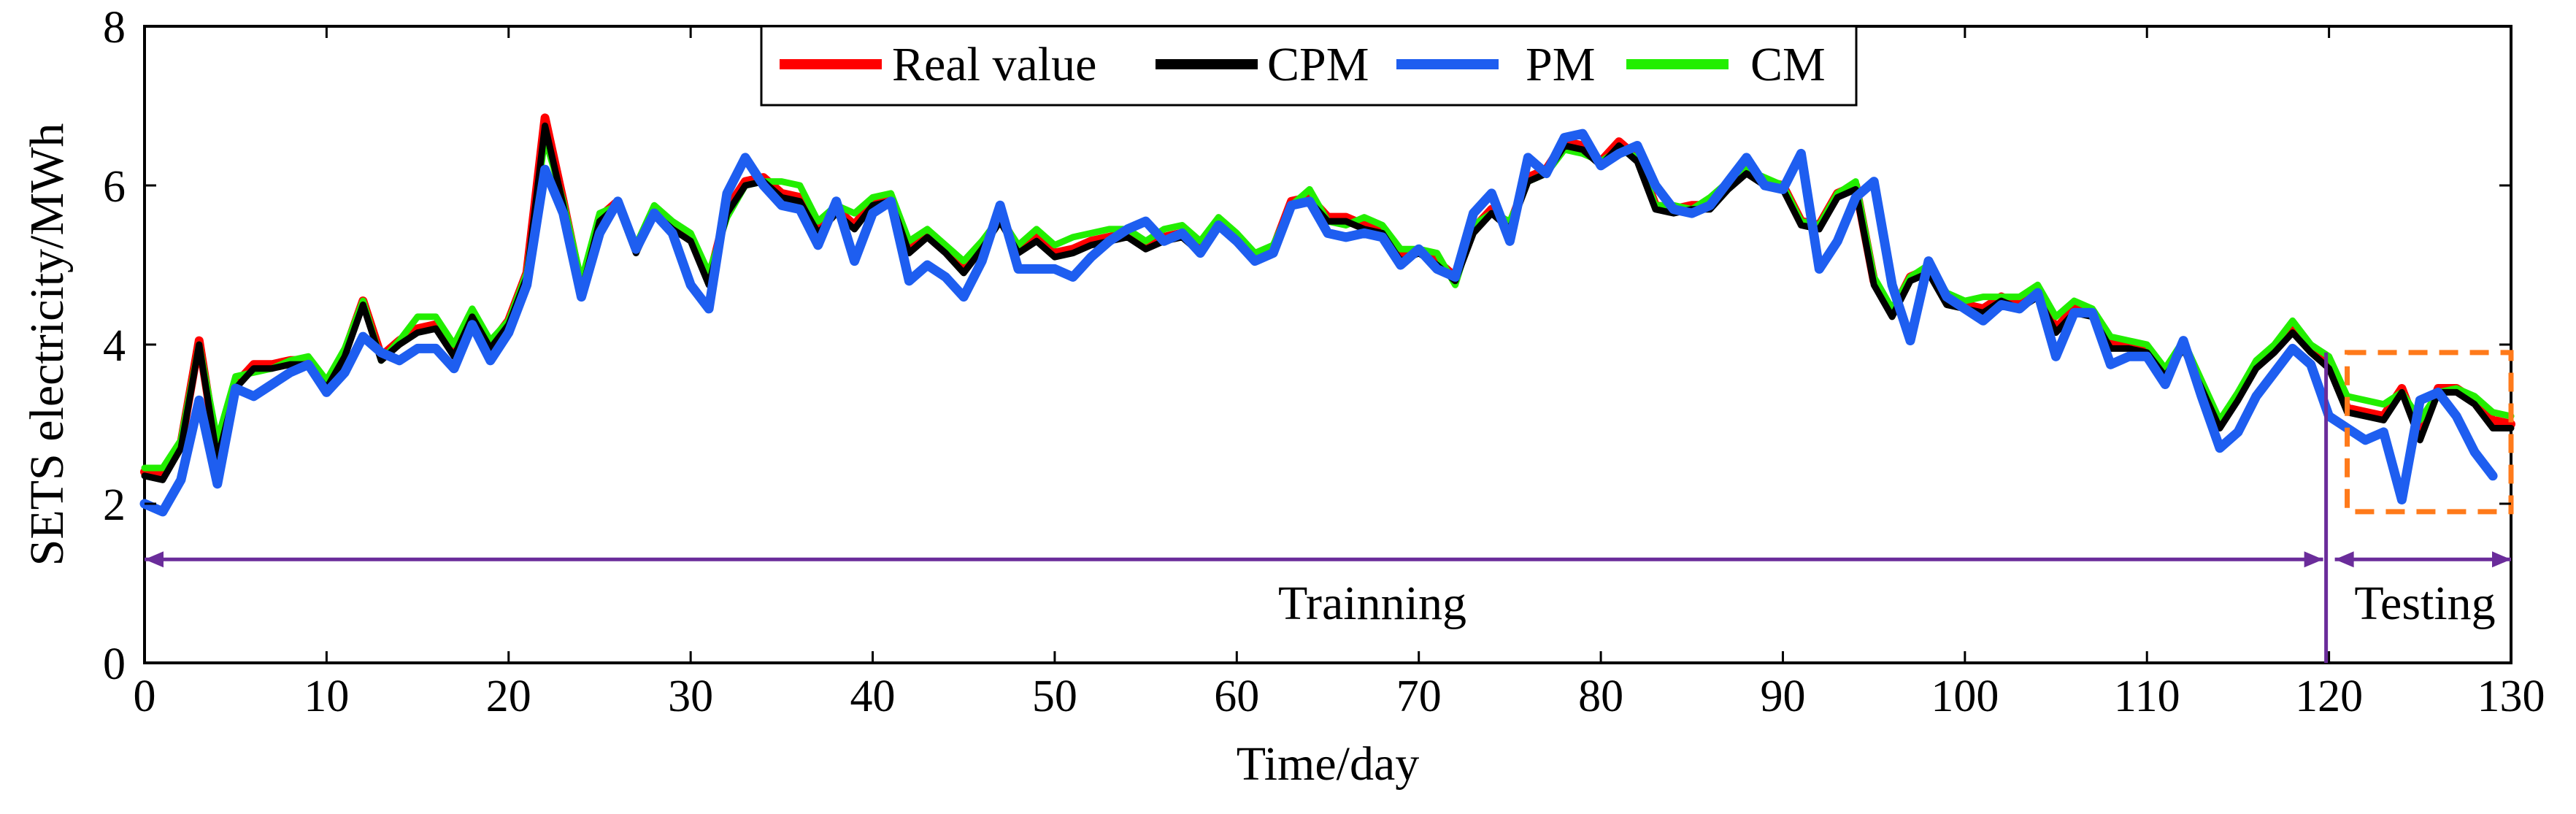 This screenshot has width=2576, height=814. I want to click on testing-arrow-head-left, so click(2344, 559).